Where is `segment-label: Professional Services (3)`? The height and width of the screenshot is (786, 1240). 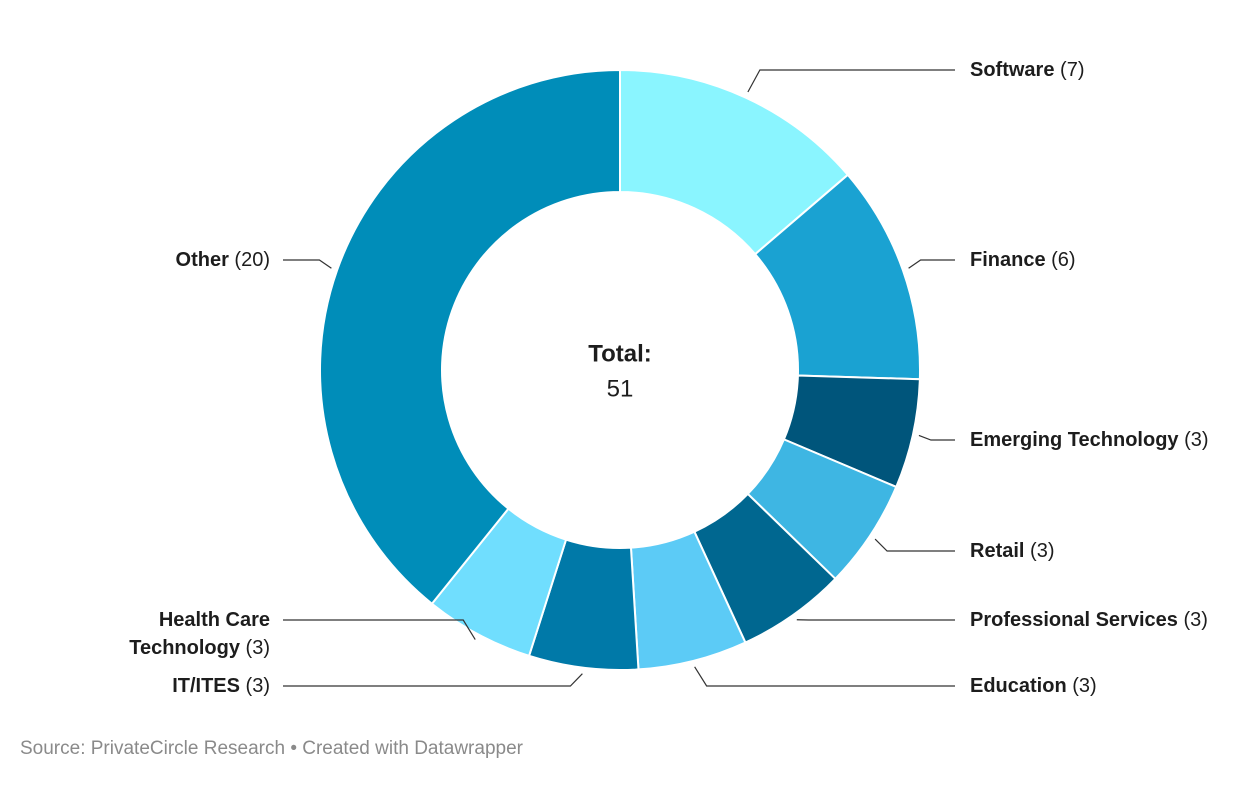
segment-label: Professional Services (3) is located at coordinates (1095, 620).